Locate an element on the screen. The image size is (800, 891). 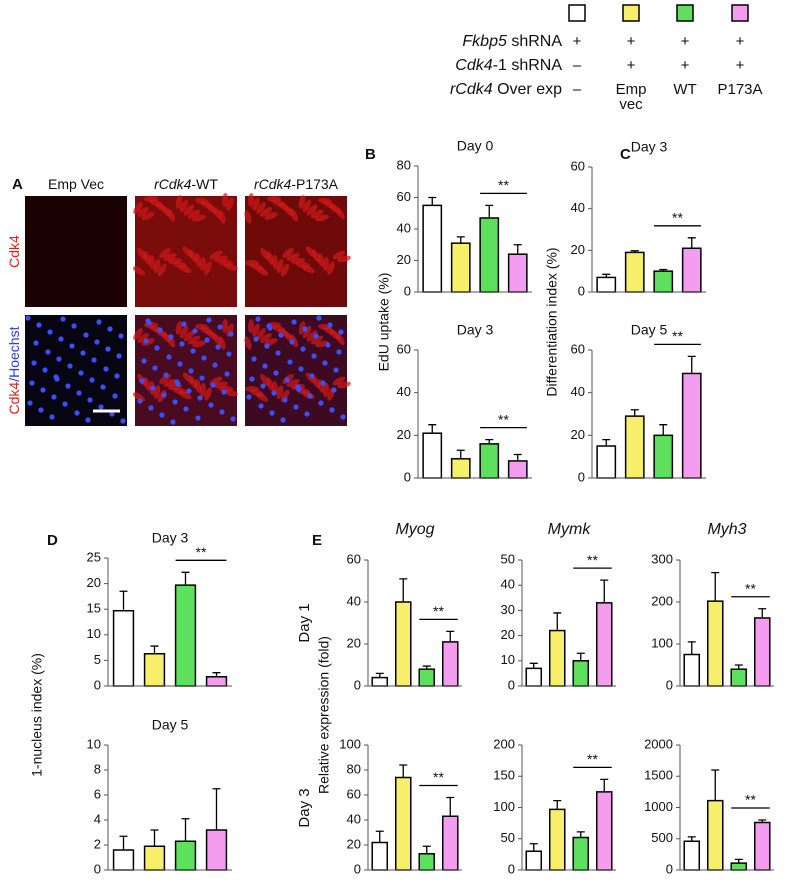
y-tick-label: 80 is located at coordinates (354, 768).